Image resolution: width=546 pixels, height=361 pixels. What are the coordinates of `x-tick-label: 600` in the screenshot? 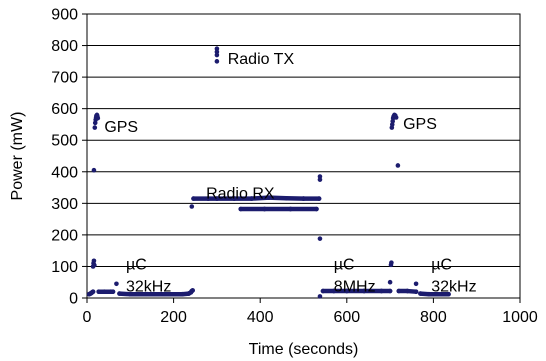 It's located at (346, 317).